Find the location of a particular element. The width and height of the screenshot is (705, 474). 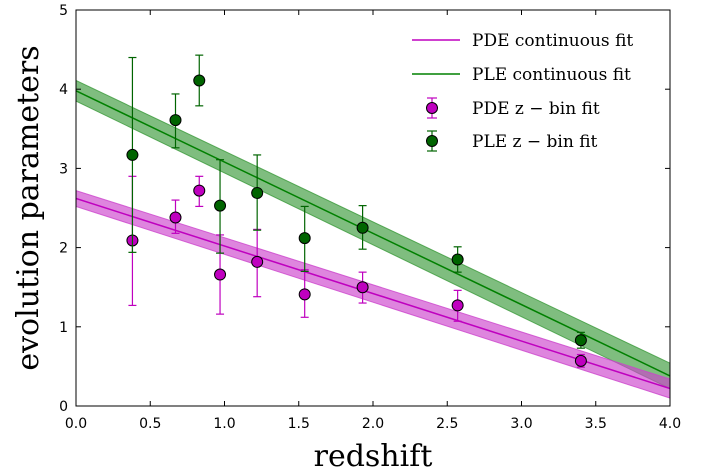

x-tick-label: 0.0 is located at coordinates (76, 424).